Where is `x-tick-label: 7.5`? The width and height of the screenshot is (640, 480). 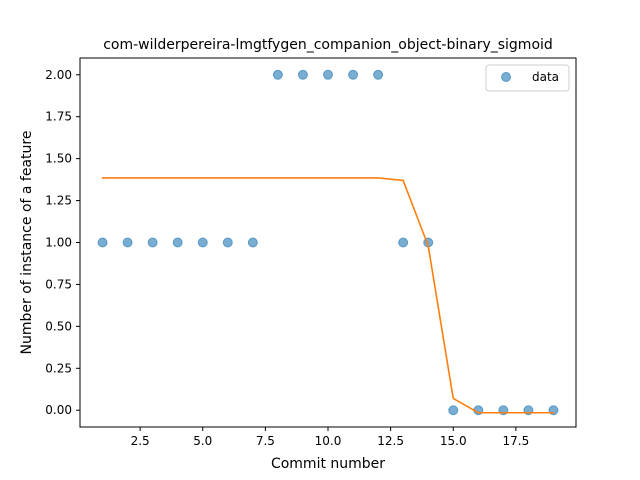 x-tick-label: 7.5 is located at coordinates (265, 441).